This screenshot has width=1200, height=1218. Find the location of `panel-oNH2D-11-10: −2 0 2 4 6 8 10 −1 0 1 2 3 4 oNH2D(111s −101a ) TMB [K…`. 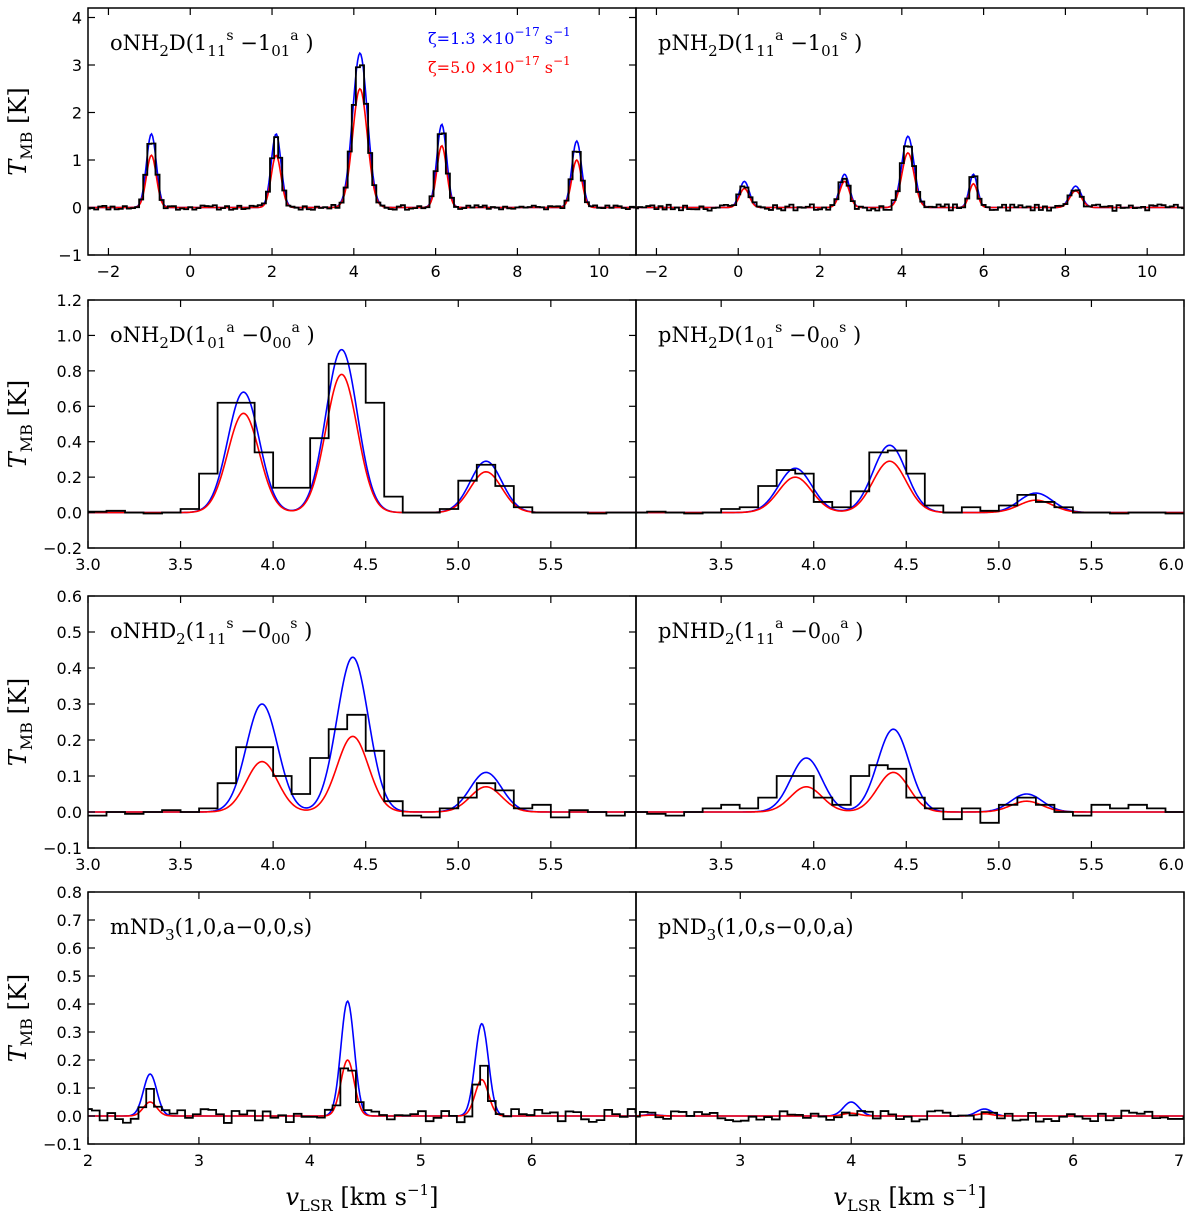

panel-oNH2D-11-10: −2 0 2 4 6 8 10 −1 0 1 2 3 4 oNH2D(111s −101a ) TMB [K… is located at coordinates (320, 144).